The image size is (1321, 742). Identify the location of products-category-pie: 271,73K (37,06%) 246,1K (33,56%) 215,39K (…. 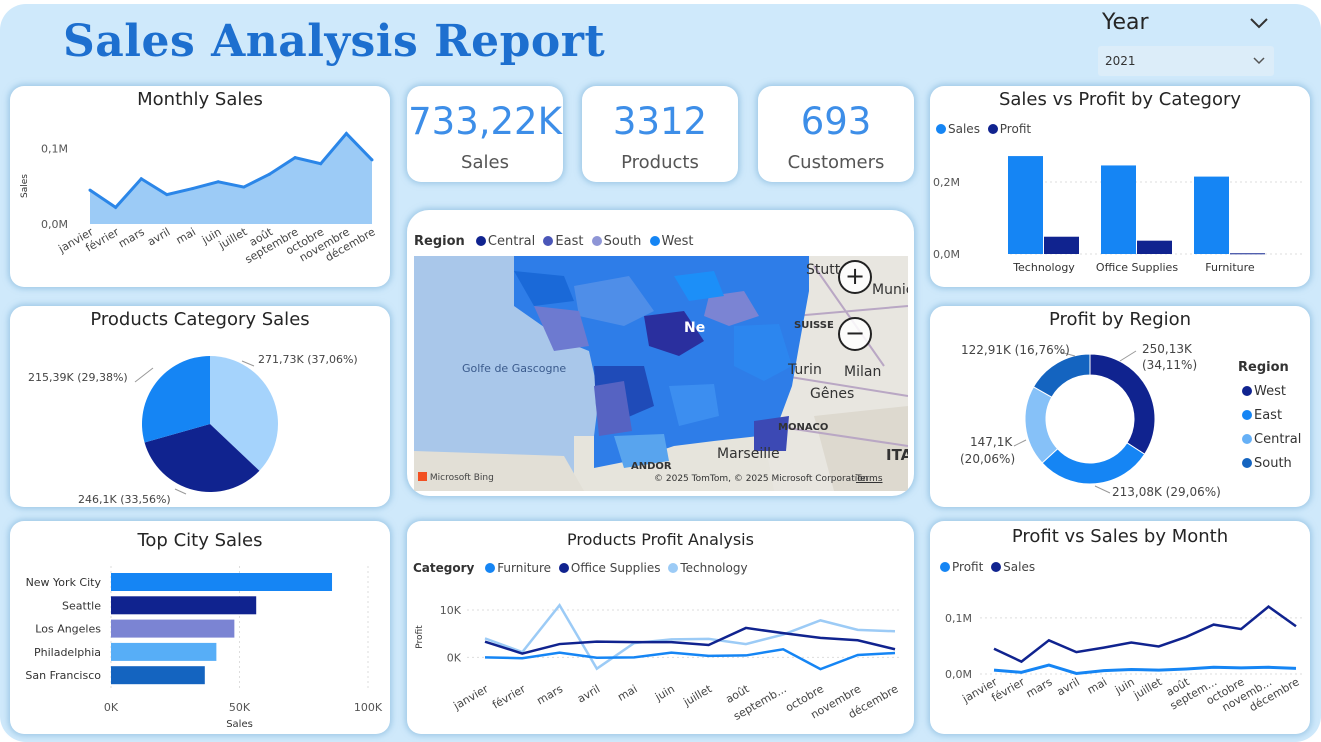
(193, 429).